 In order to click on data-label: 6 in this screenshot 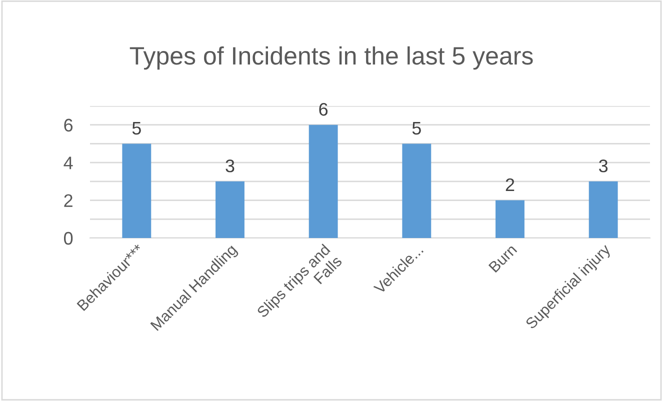, I will do `click(323, 109)`.